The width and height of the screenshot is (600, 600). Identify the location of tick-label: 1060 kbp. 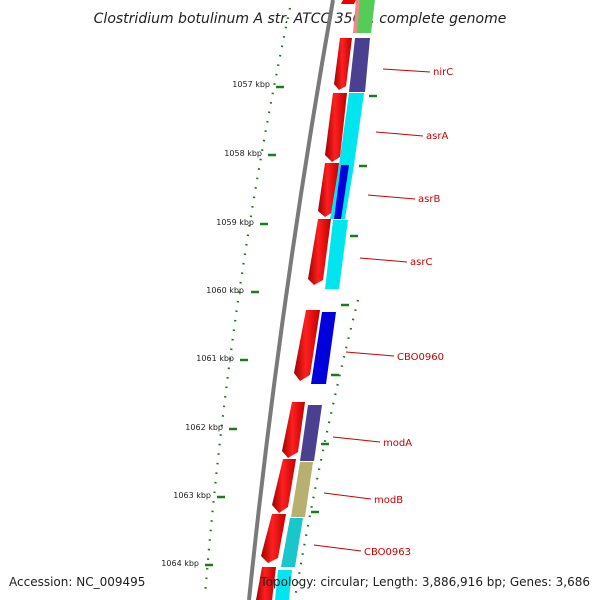
(225, 290).